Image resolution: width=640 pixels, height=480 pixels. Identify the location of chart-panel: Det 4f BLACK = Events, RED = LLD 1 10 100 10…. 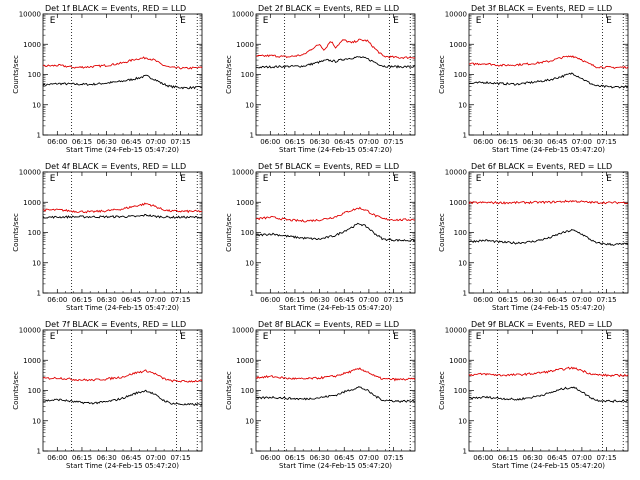
(107, 237).